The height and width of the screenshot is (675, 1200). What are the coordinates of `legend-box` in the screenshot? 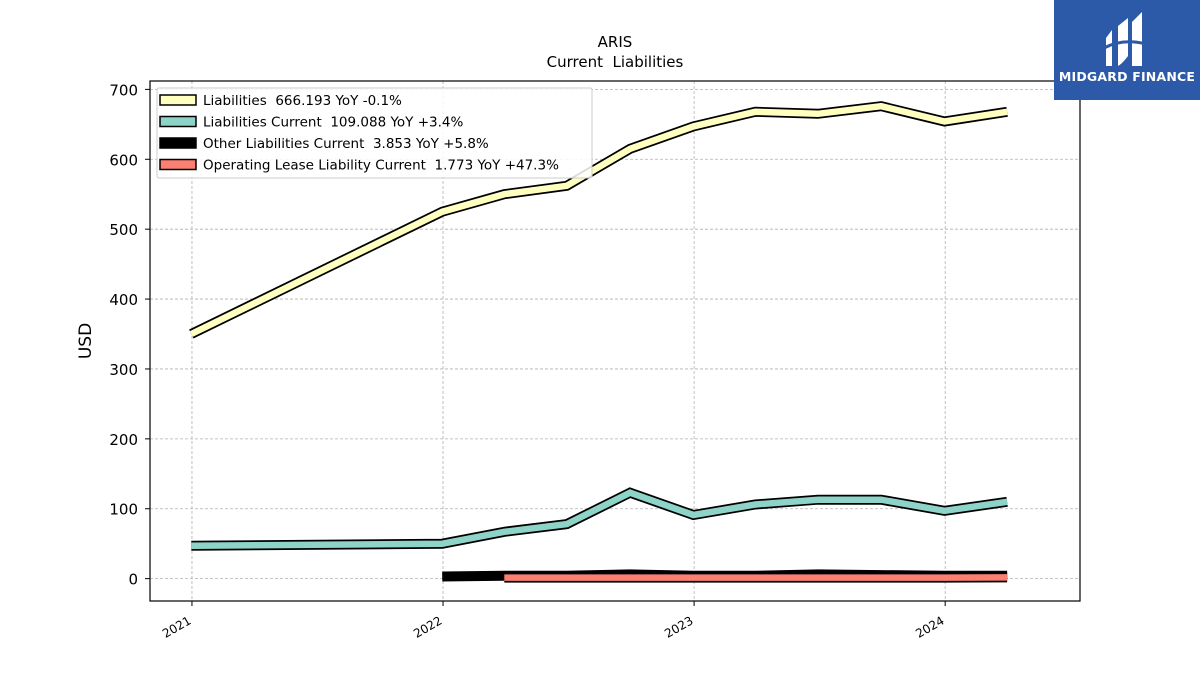 It's located at (374, 133).